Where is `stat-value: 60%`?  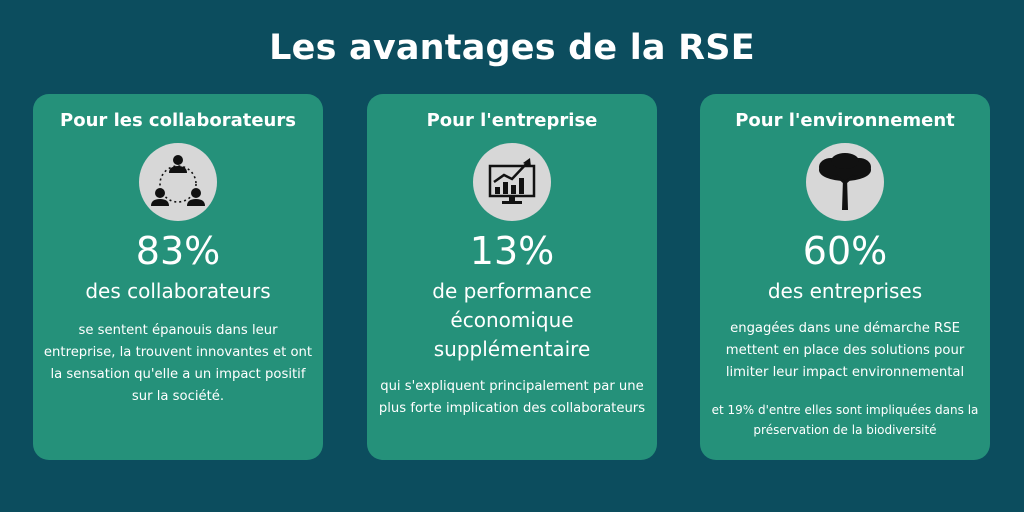 stat-value: 60% is located at coordinates (845, 251).